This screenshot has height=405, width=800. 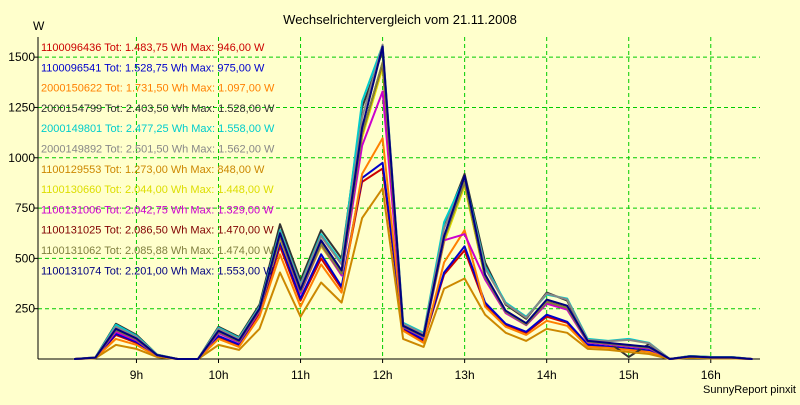 What do you see at coordinates (300, 375) in the screenshot?
I see `x-tick-label: 11h` at bounding box center [300, 375].